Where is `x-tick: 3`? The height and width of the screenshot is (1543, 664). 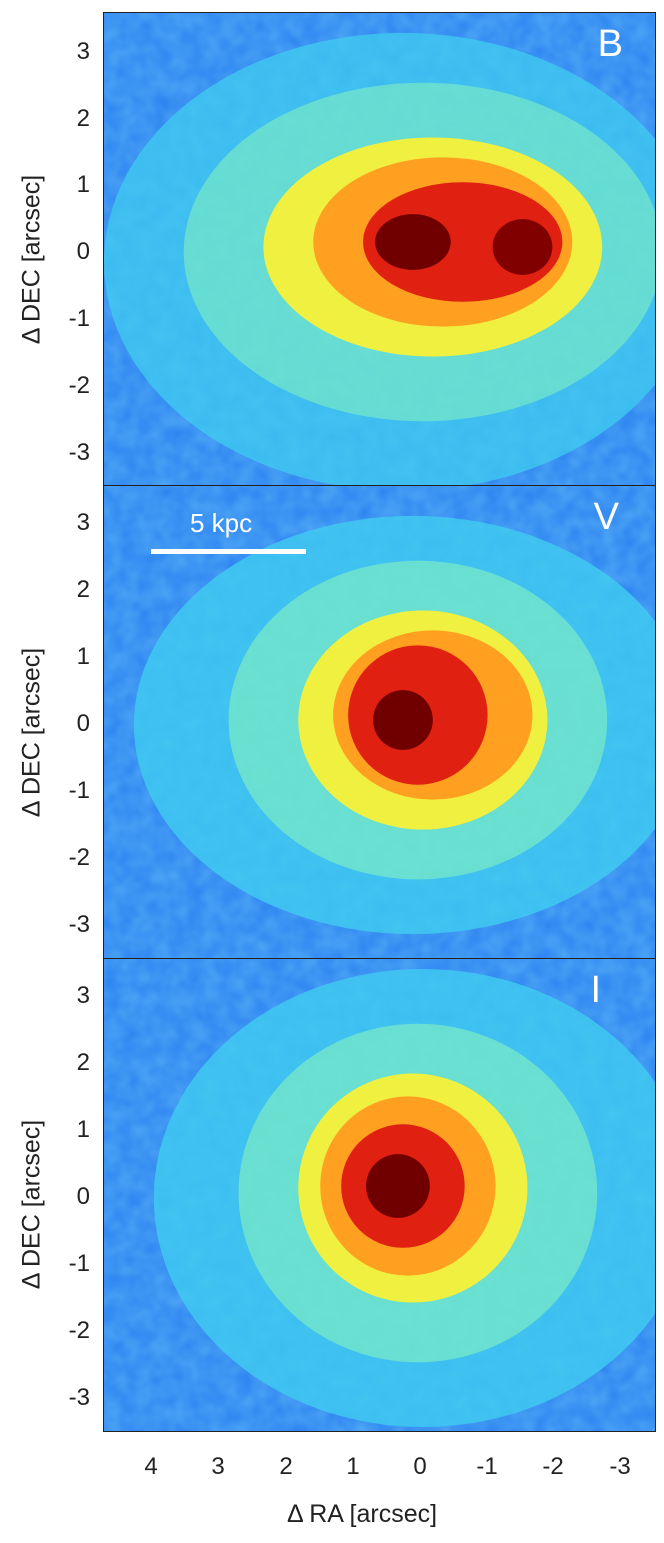 x-tick: 3 is located at coordinates (218, 1466).